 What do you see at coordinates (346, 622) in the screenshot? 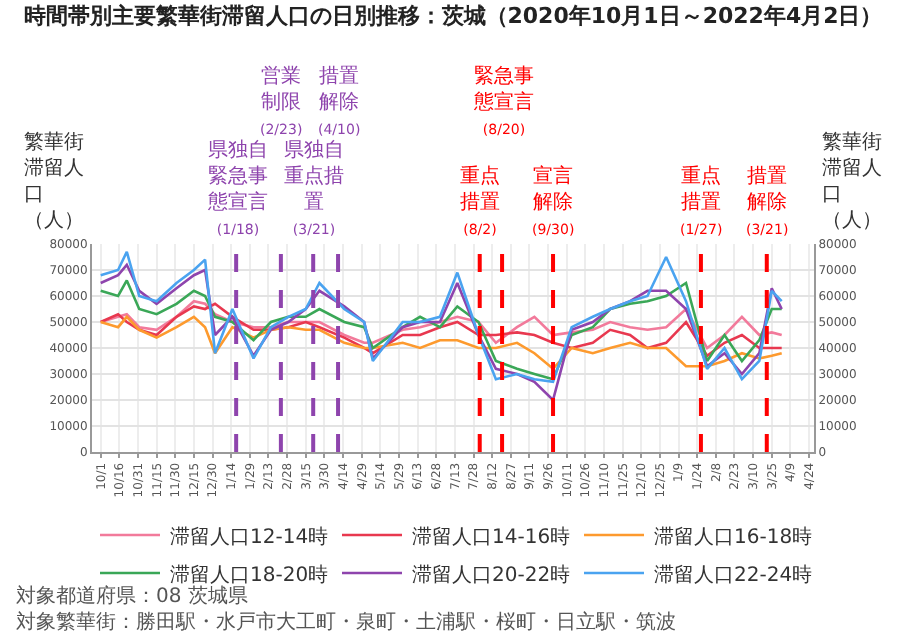
I see `text: 対象繁華街：勝田駅・水戸市大工町・泉町・土浦駅・桜町・日立駅・筑波` at bounding box center [346, 622].